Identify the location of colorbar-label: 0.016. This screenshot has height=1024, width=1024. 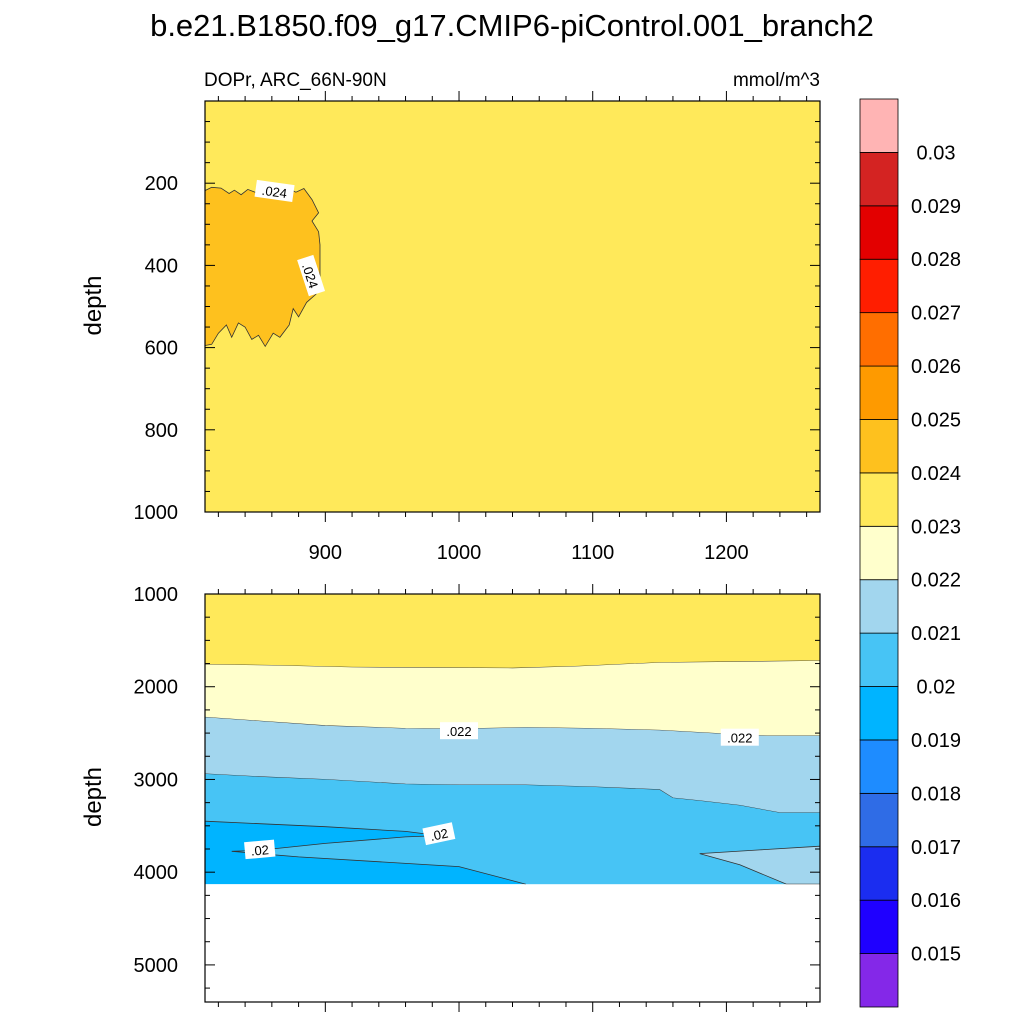
(936, 901).